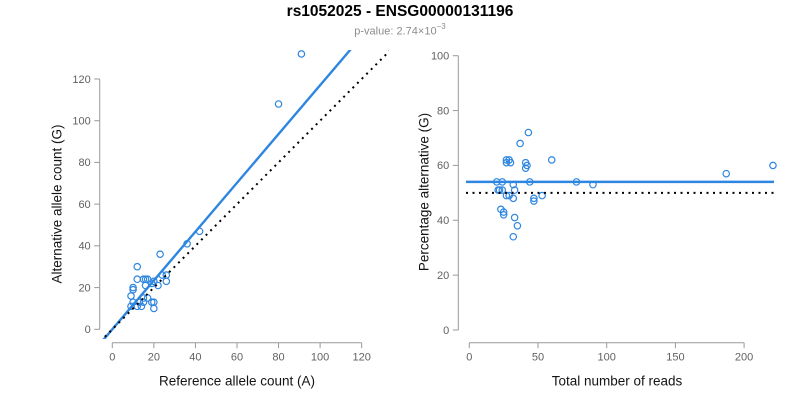  Describe the element at coordinates (154, 358) in the screenshot. I see `x-tick-label: 20` at that location.